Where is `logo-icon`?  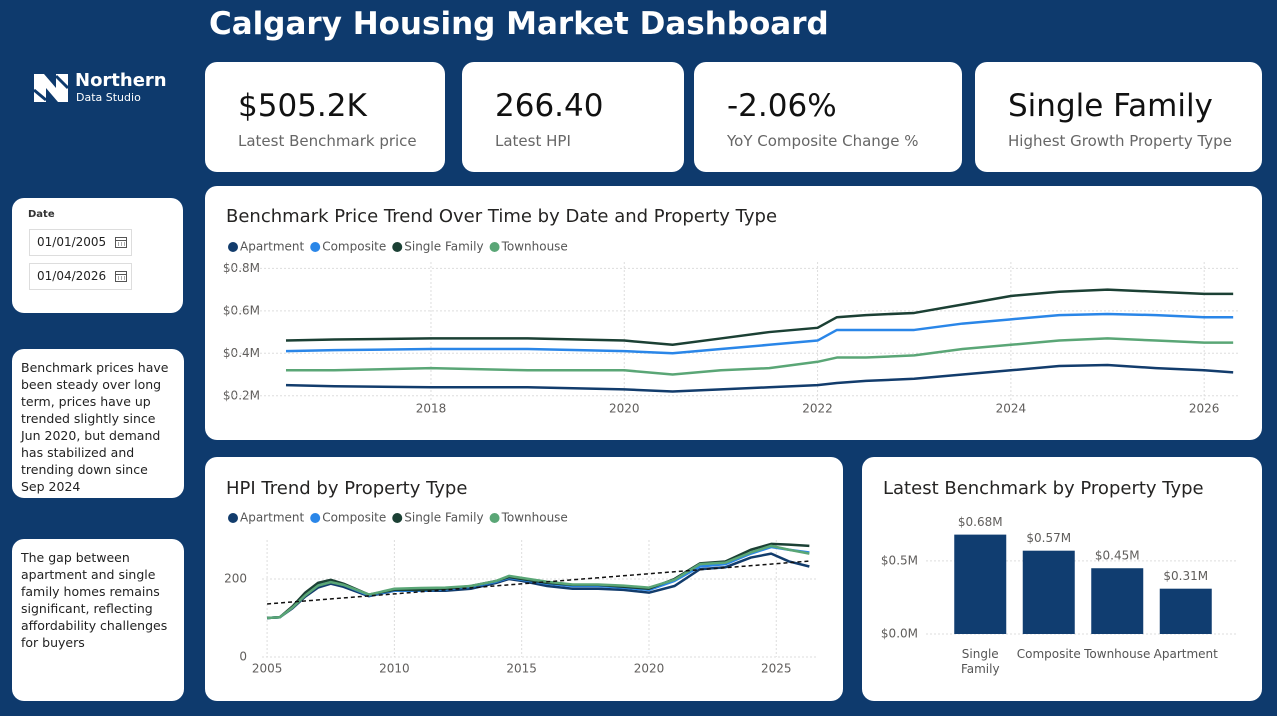
logo-icon is located at coordinates (51, 88).